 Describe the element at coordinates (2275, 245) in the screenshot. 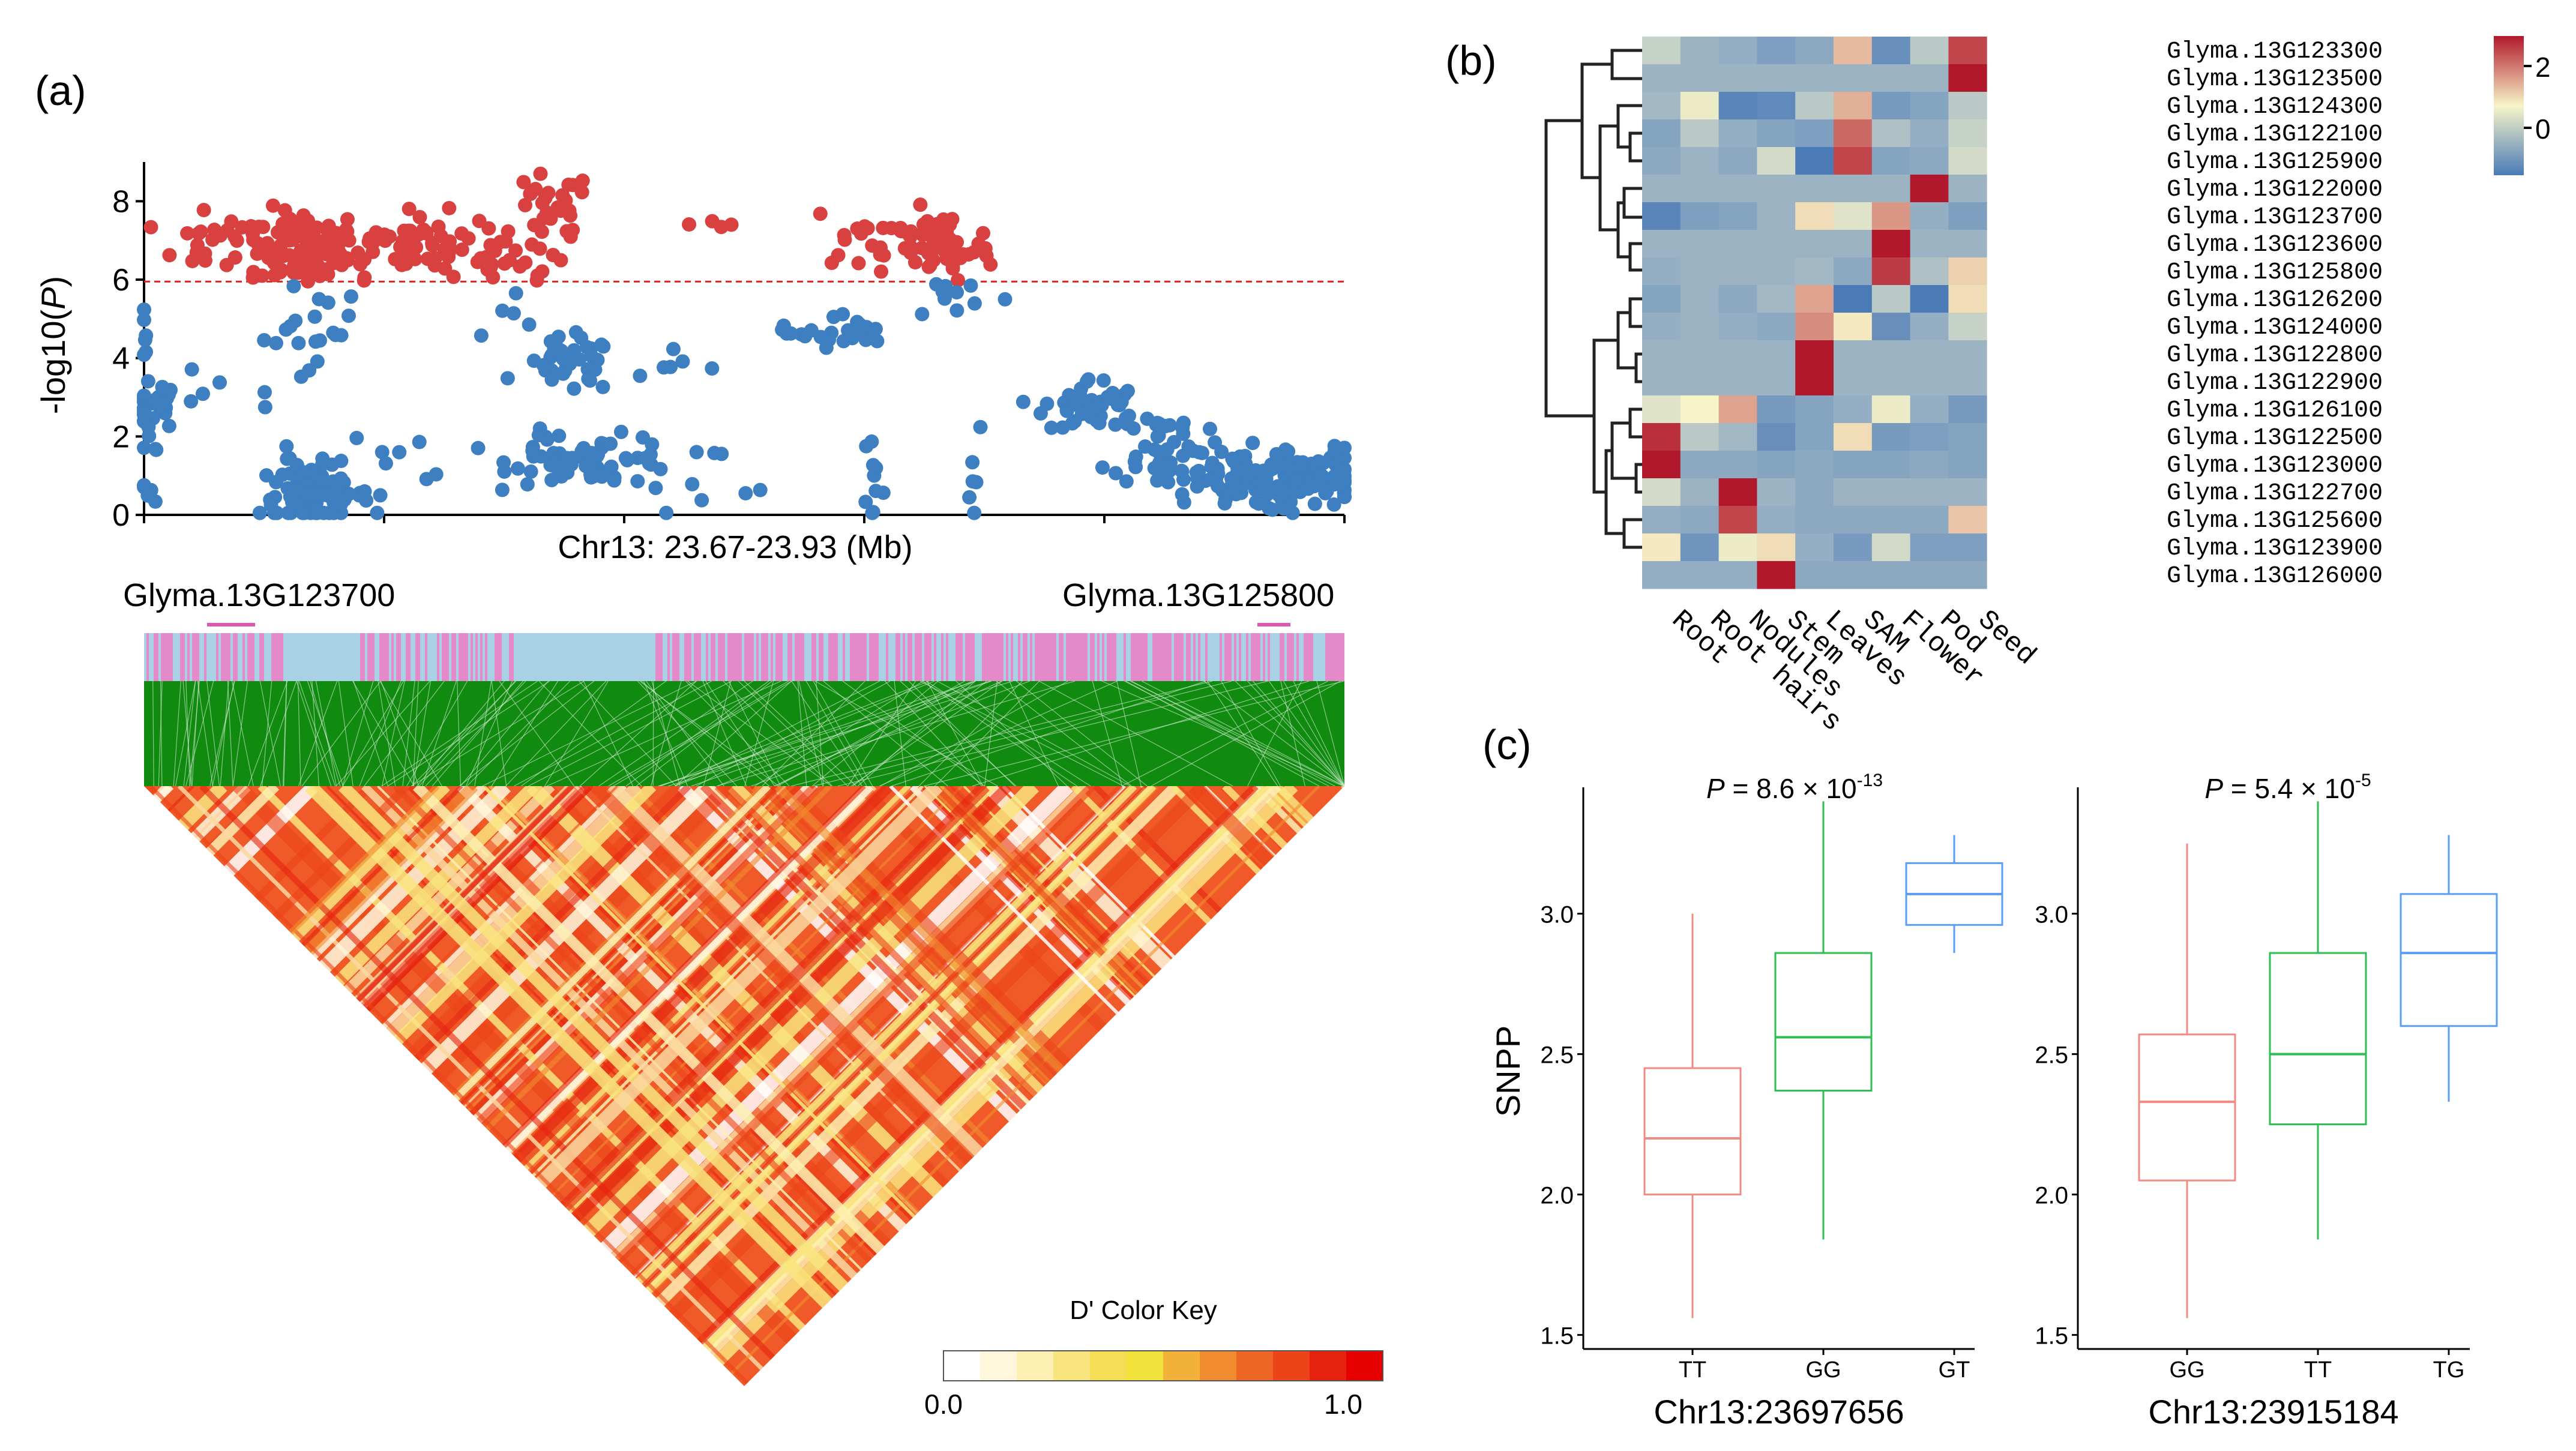

I see `heatmap-row-label: Glyma.13G123600` at that location.